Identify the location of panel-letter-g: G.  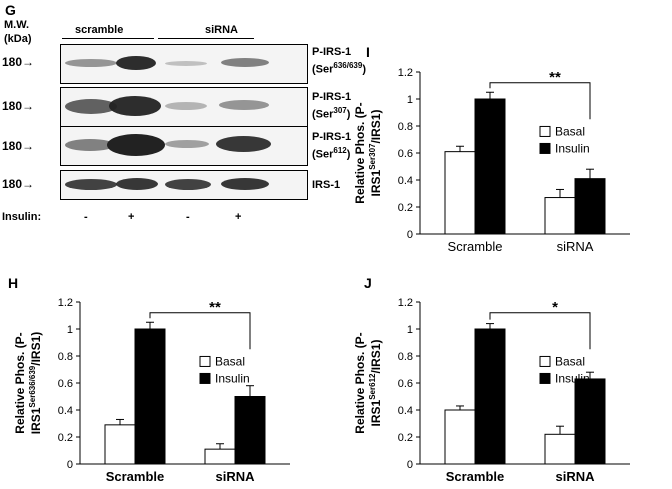
(10, 10).